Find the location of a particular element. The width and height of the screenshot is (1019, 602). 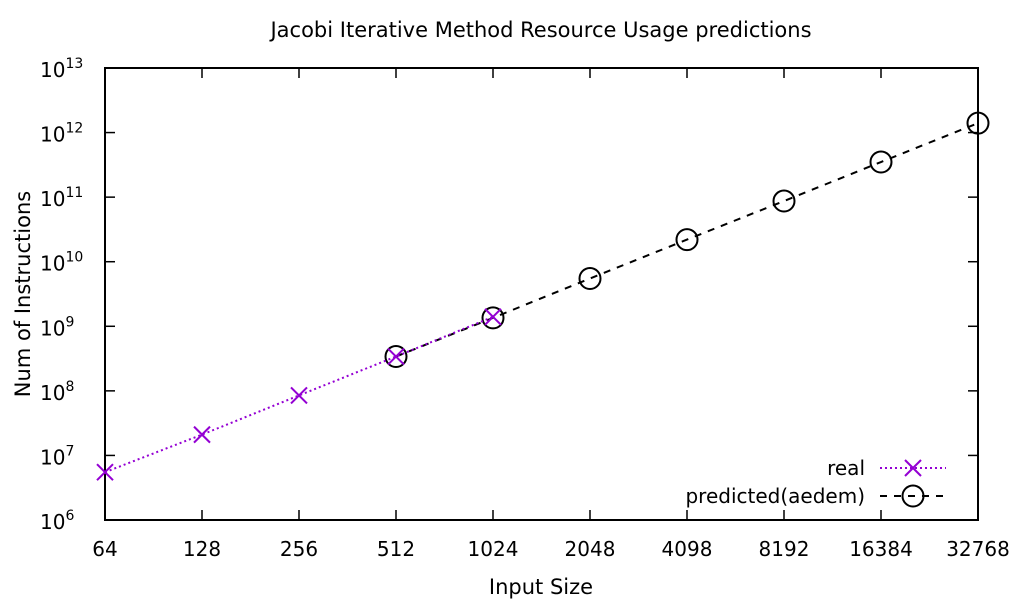

y-axis-label: Num of Instructions is located at coordinates (23, 294).